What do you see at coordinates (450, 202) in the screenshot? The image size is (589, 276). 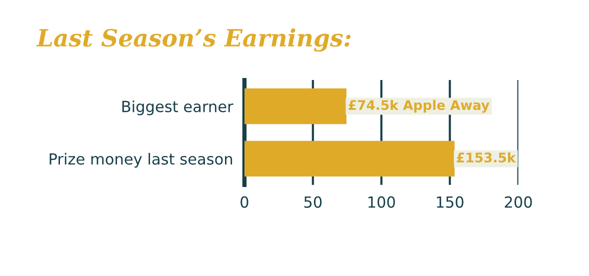 I see `x-tick-label: 150` at bounding box center [450, 202].